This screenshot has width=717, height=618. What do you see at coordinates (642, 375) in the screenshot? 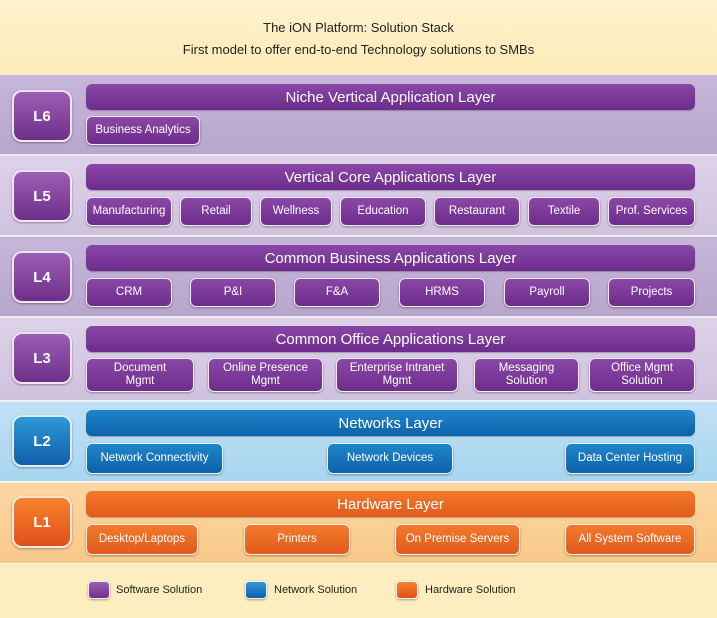
I see `l3-item-office-mgmt-solution: Office Mgmt Solution` at bounding box center [642, 375].